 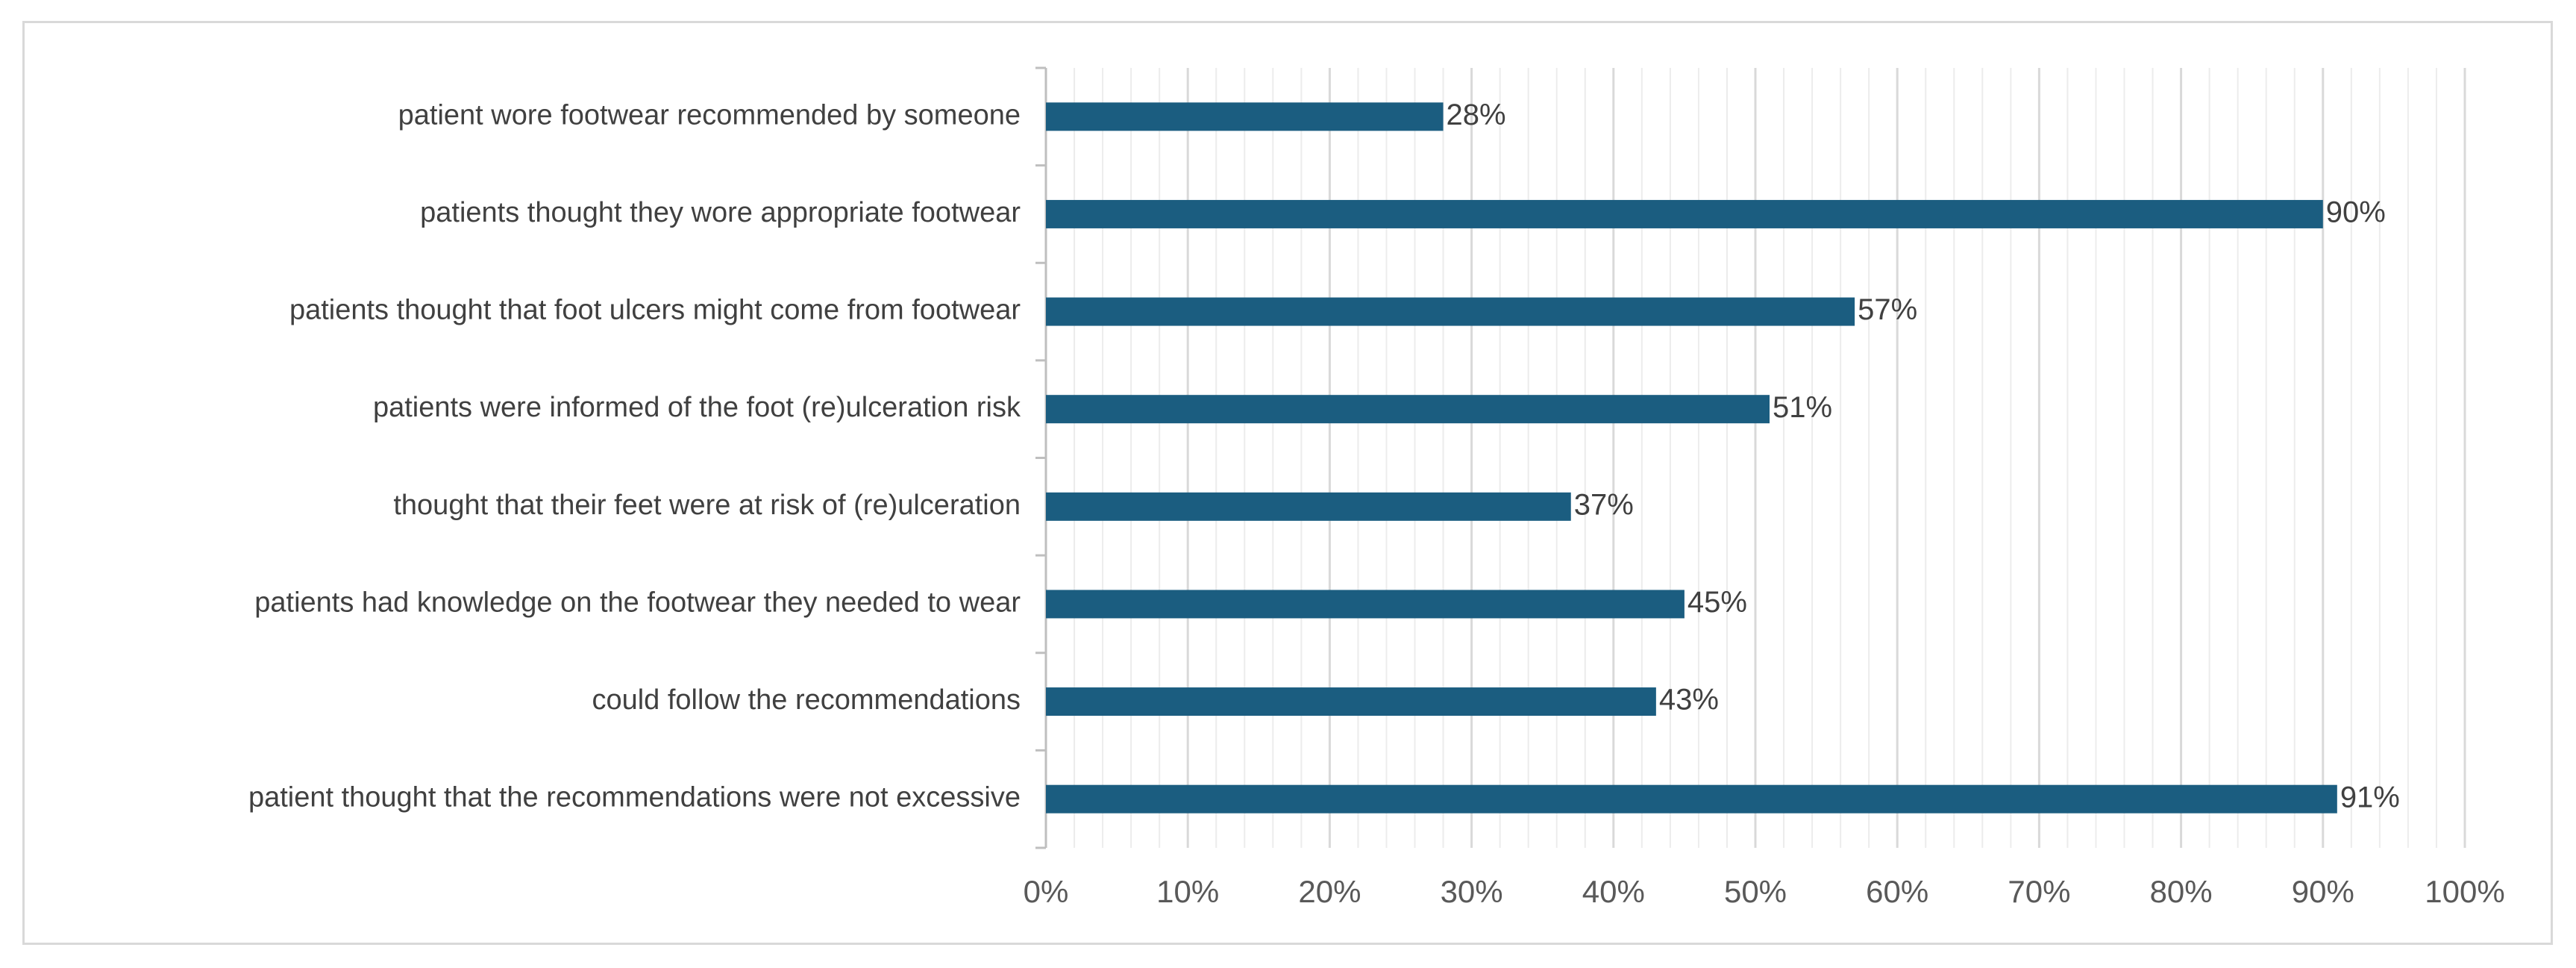 I want to click on category-axis, so click(x=1041, y=457).